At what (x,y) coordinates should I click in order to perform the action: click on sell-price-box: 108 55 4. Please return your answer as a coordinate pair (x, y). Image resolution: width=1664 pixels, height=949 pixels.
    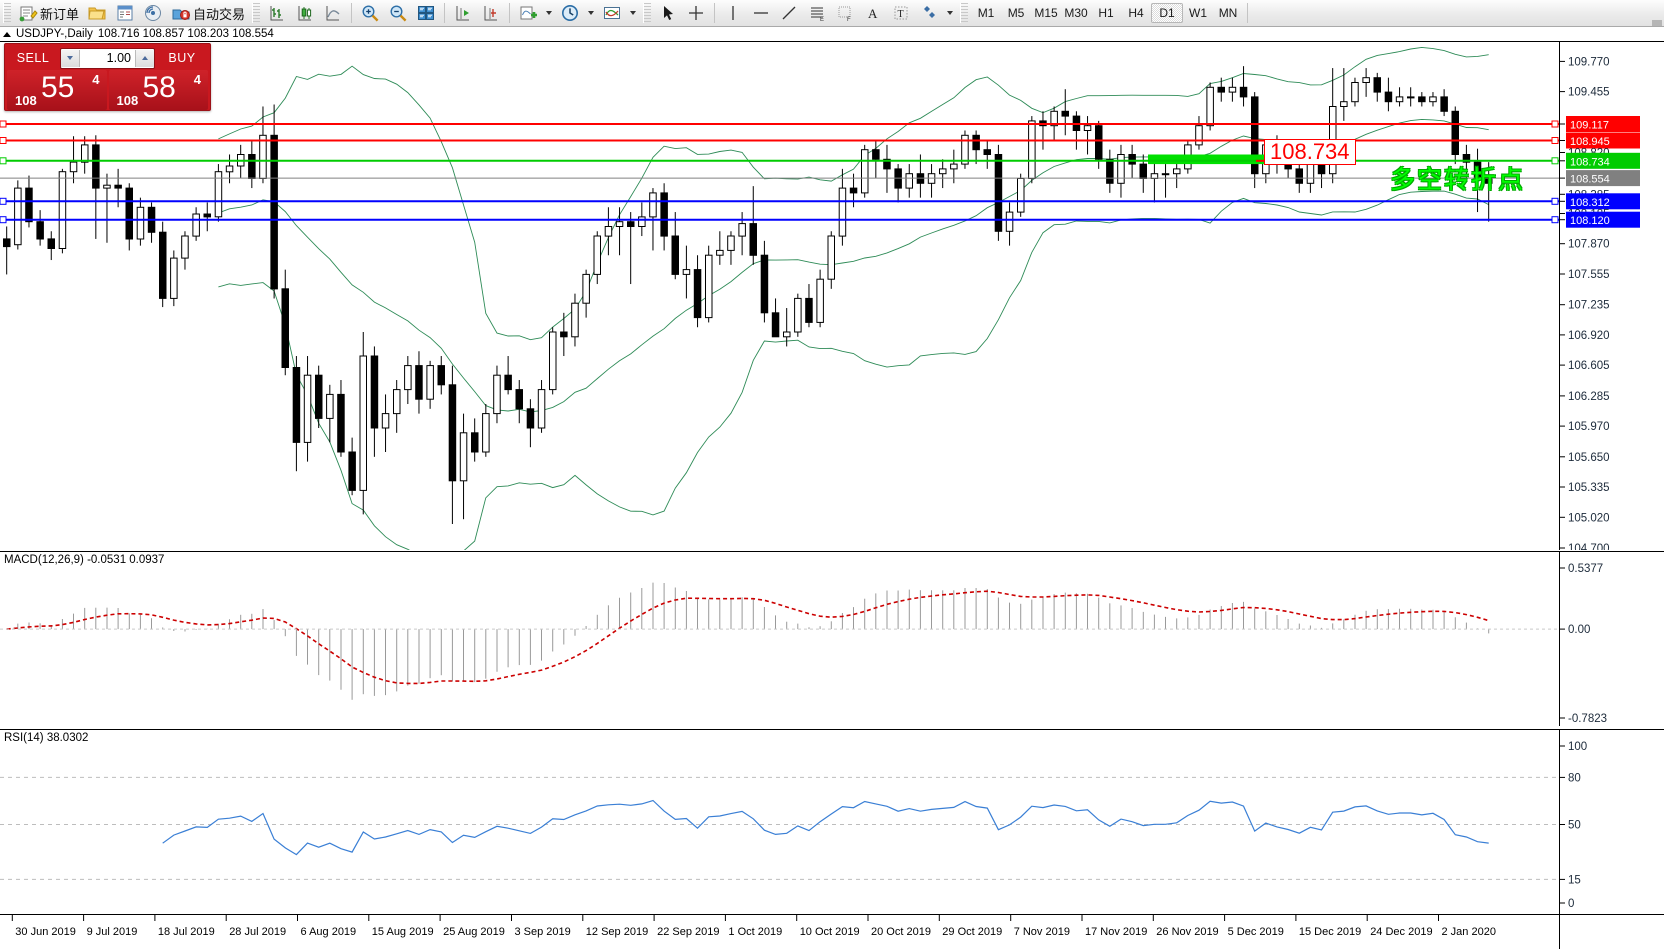
    Looking at the image, I should click on (57, 90).